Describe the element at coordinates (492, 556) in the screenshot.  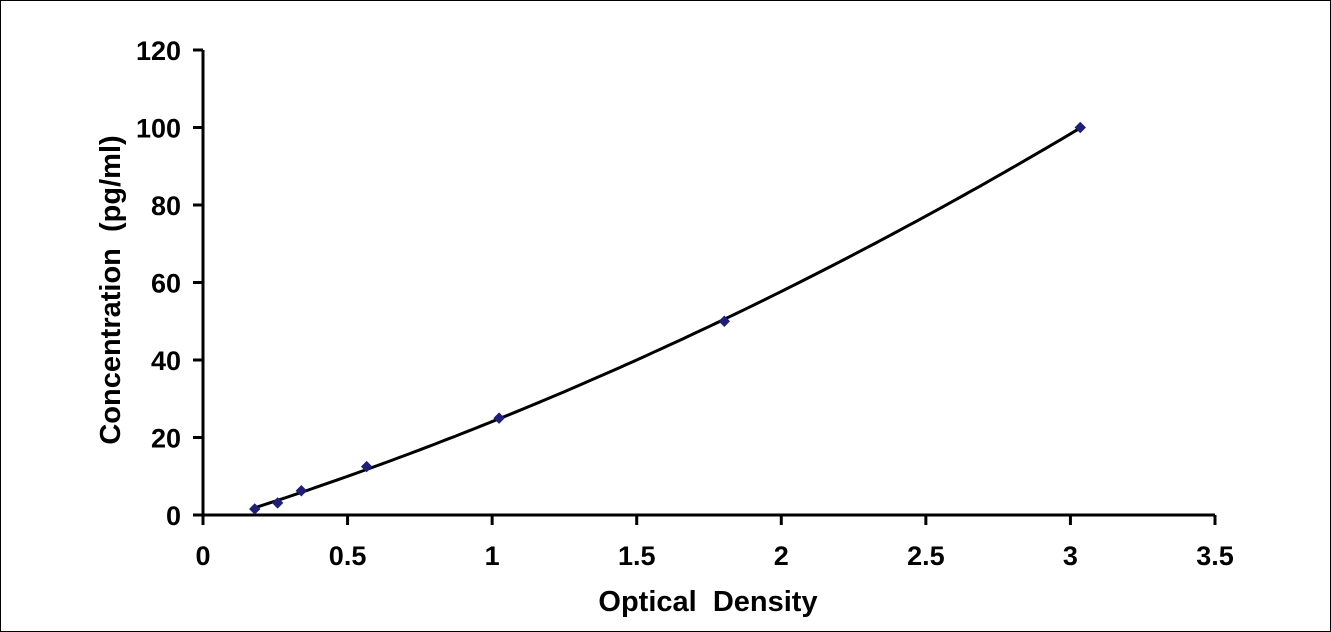
I see `x-tick-label: 1` at that location.